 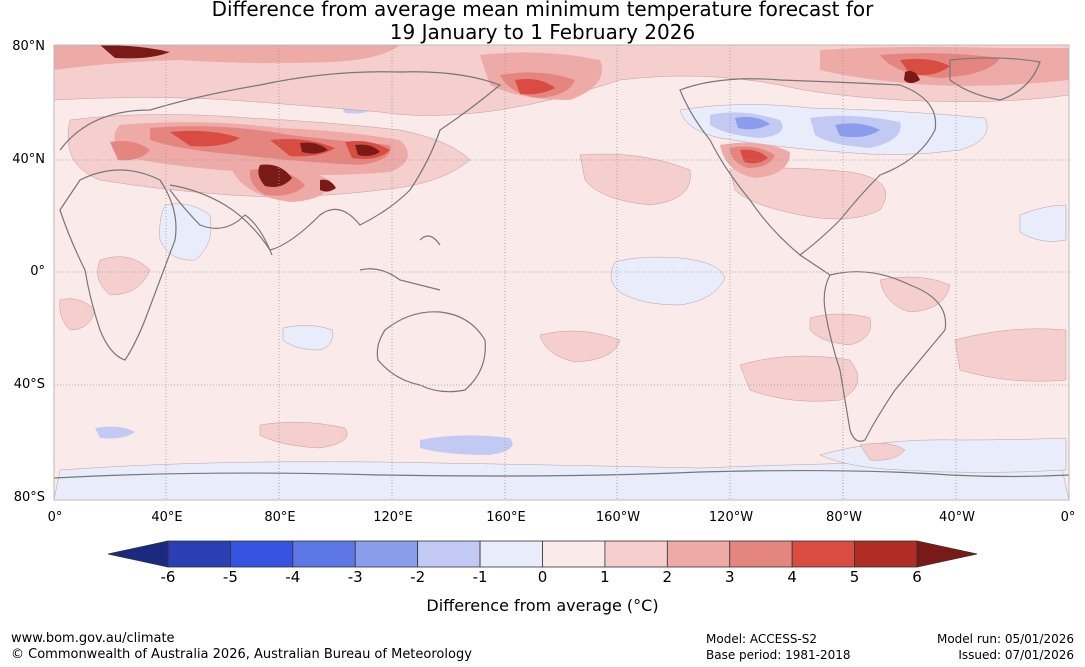 What do you see at coordinates (957, 517) in the screenshot?
I see `lon-label-40w: 40°W` at bounding box center [957, 517].